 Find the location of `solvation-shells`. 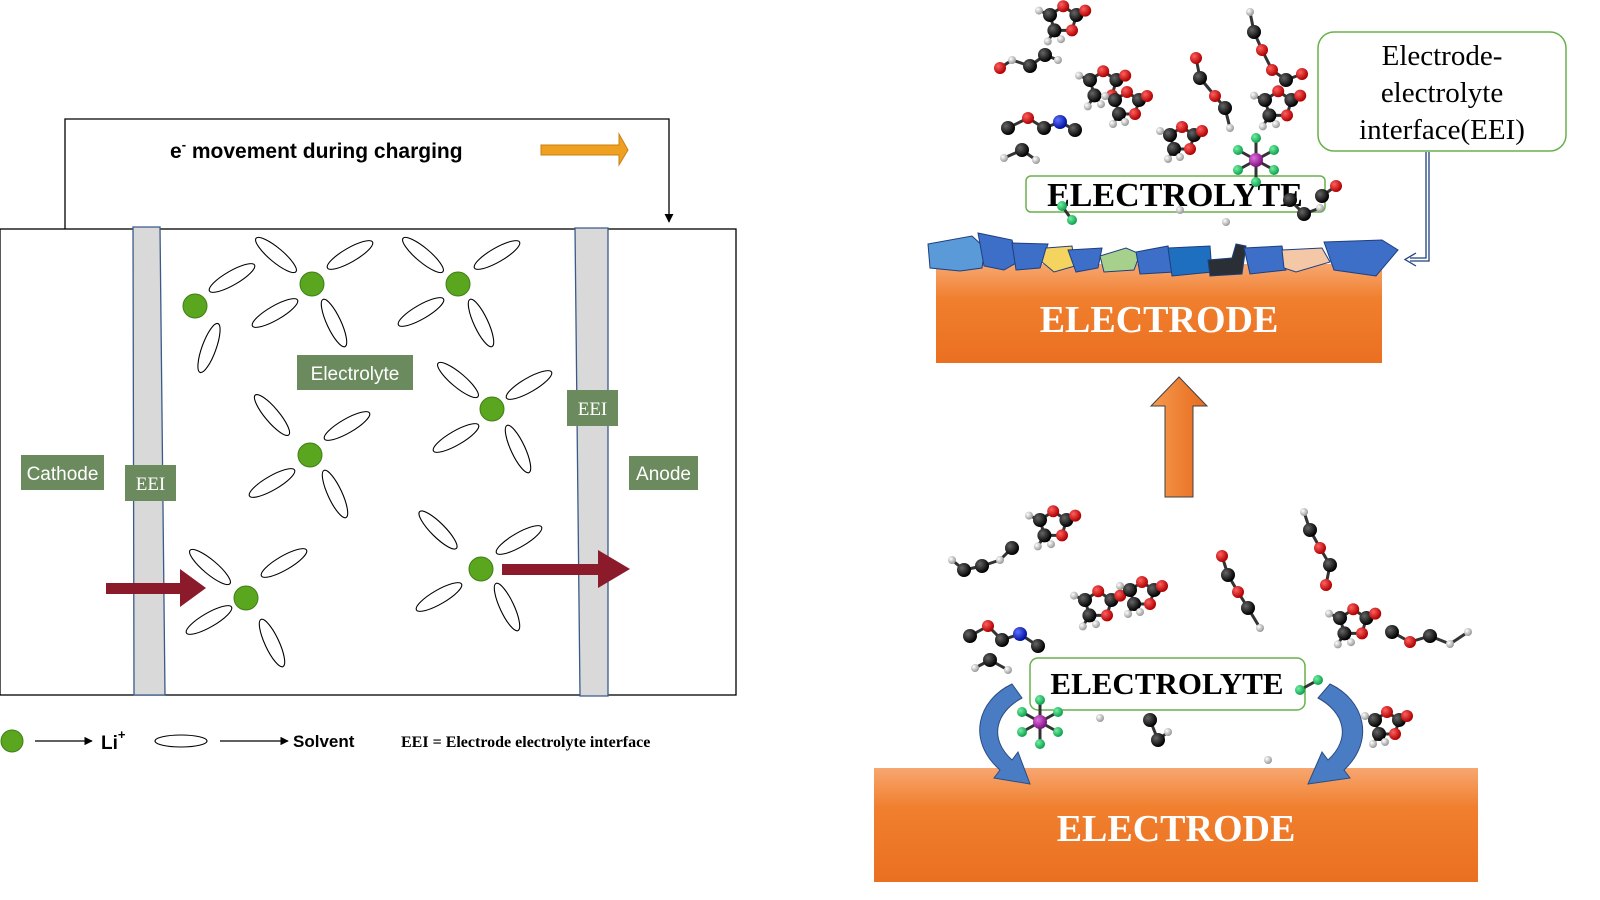

solvation-shells is located at coordinates (369, 452).